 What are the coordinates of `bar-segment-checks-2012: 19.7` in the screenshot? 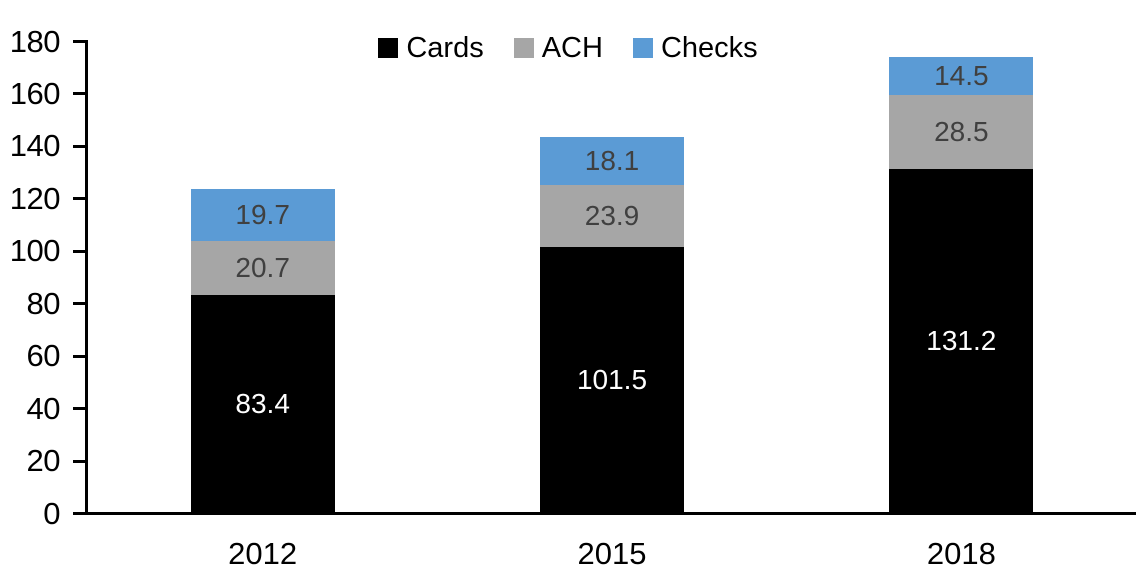 It's located at (262, 214).